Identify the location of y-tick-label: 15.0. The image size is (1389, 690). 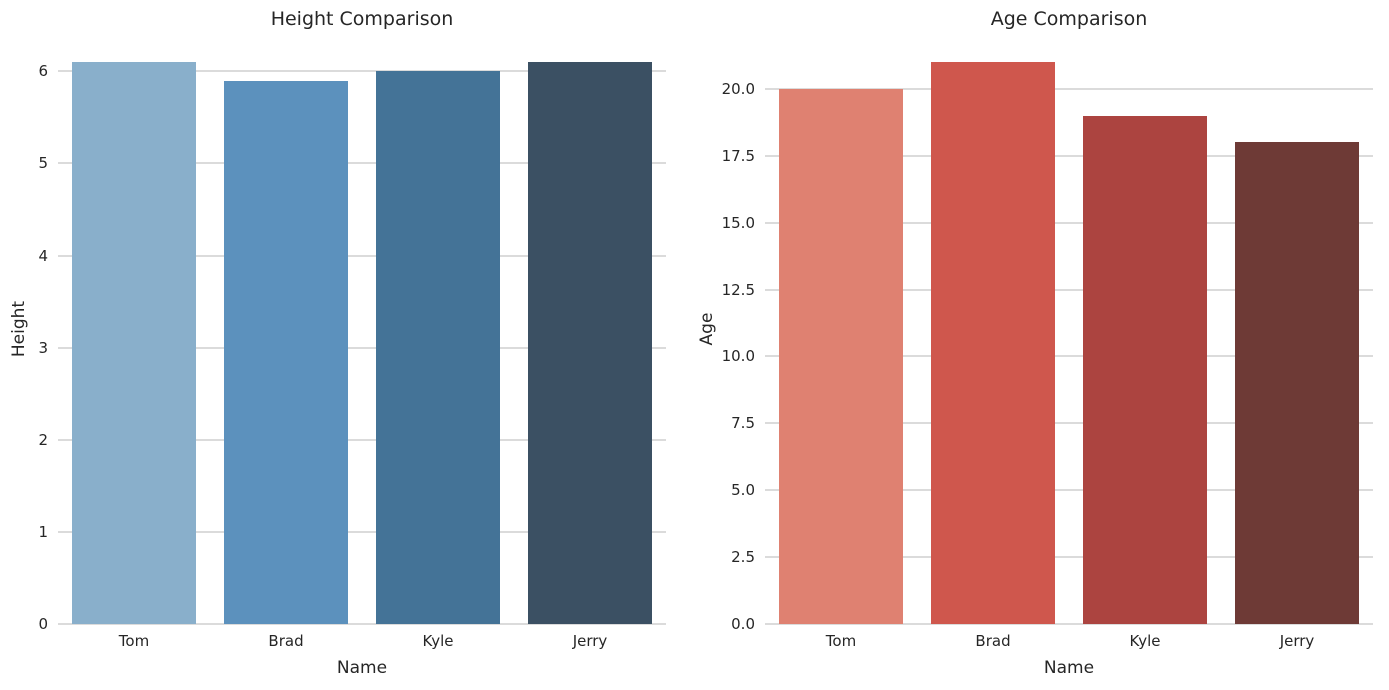
(738, 222).